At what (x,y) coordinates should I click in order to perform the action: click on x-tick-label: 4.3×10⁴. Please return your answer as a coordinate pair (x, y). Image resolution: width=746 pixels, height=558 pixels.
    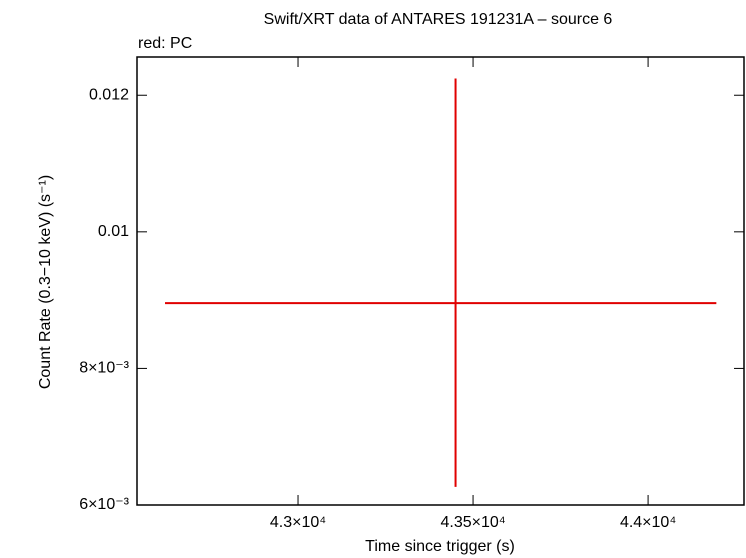
    Looking at the image, I should click on (298, 522).